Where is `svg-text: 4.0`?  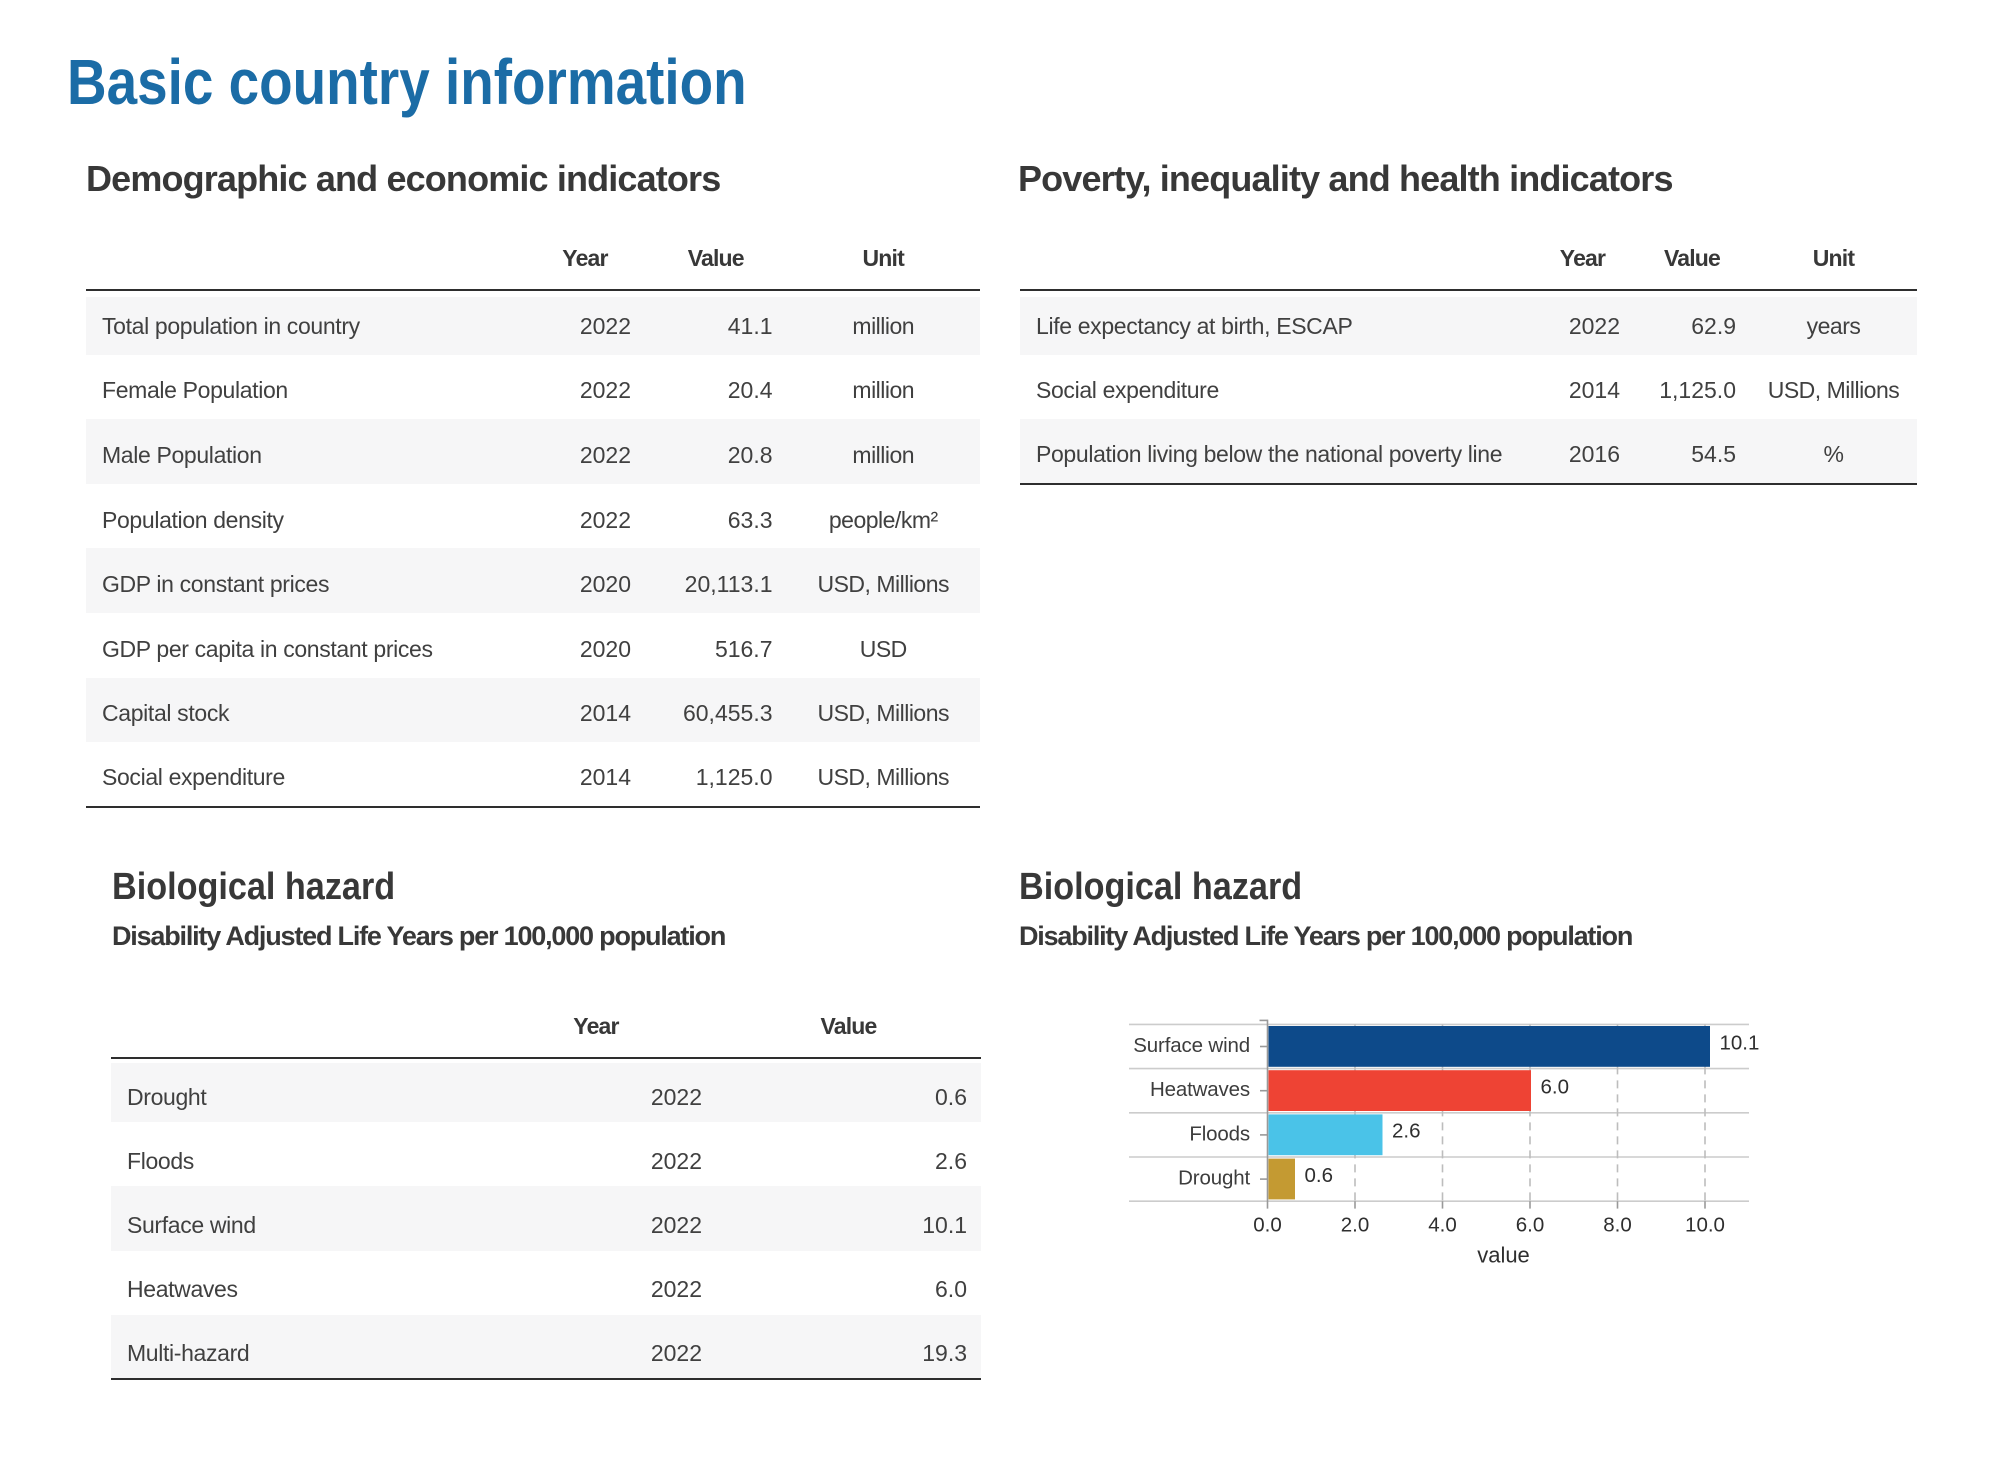
svg-text: 4.0 is located at coordinates (1442, 1225).